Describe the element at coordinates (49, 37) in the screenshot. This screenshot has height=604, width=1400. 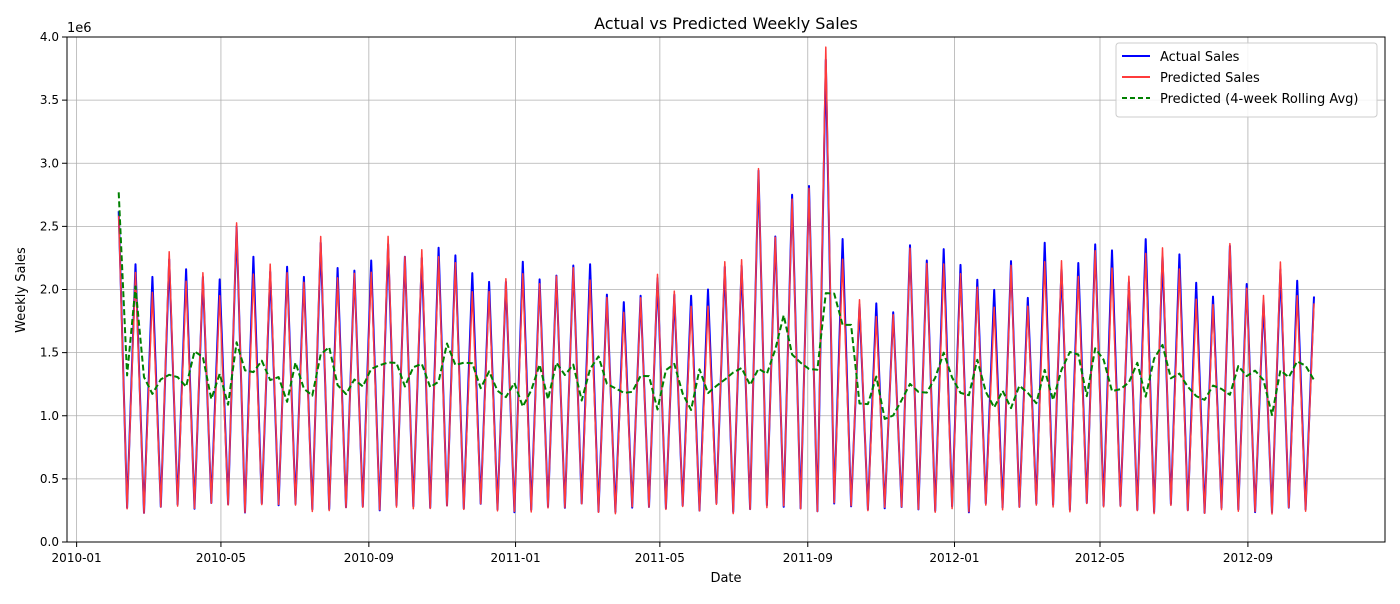
I see `y-tick-label: 4.0` at that location.